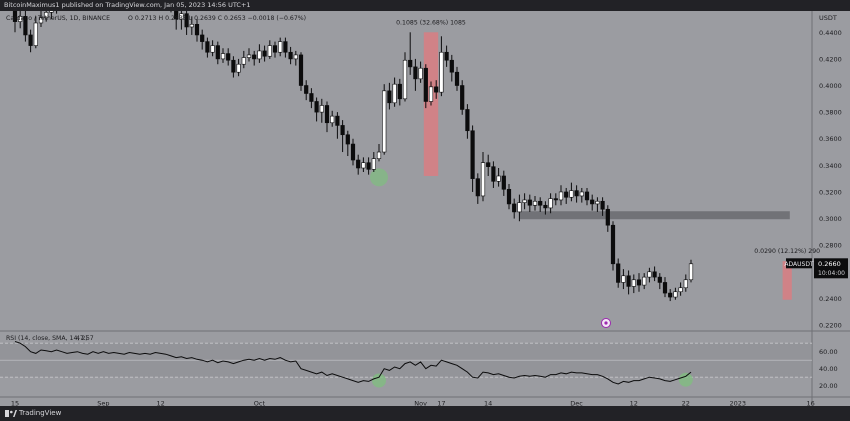 Image resolution: width=850 pixels, height=421 pixels. What do you see at coordinates (828, 18) in the screenshot?
I see `currency-label: USDT` at bounding box center [828, 18].